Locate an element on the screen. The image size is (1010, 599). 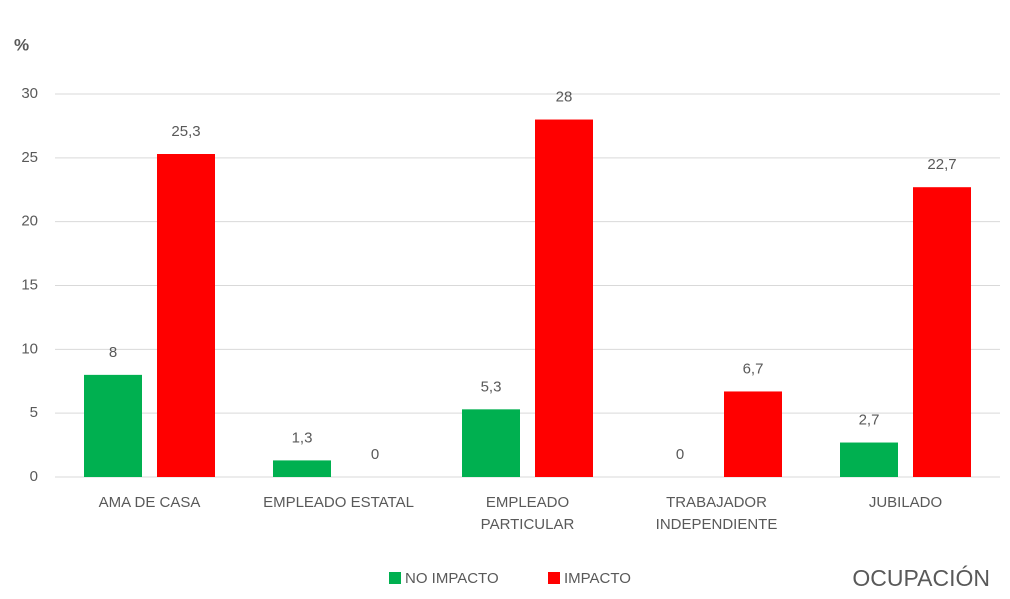
value-label: 22,7 is located at coordinates (941, 164).